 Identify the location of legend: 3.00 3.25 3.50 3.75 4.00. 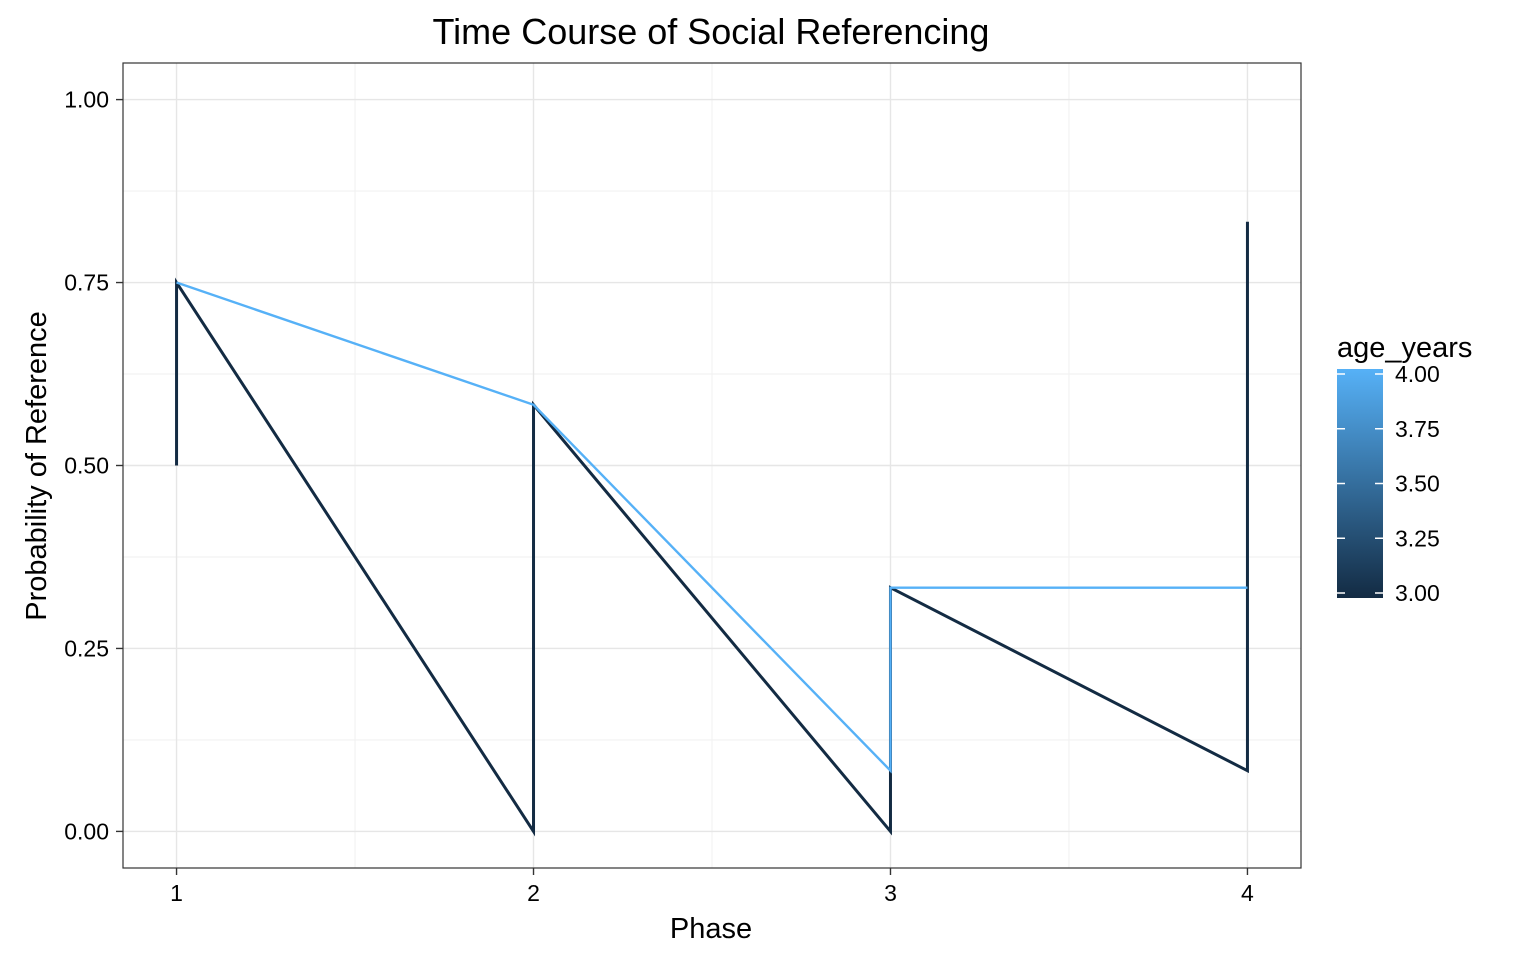
(1388, 483).